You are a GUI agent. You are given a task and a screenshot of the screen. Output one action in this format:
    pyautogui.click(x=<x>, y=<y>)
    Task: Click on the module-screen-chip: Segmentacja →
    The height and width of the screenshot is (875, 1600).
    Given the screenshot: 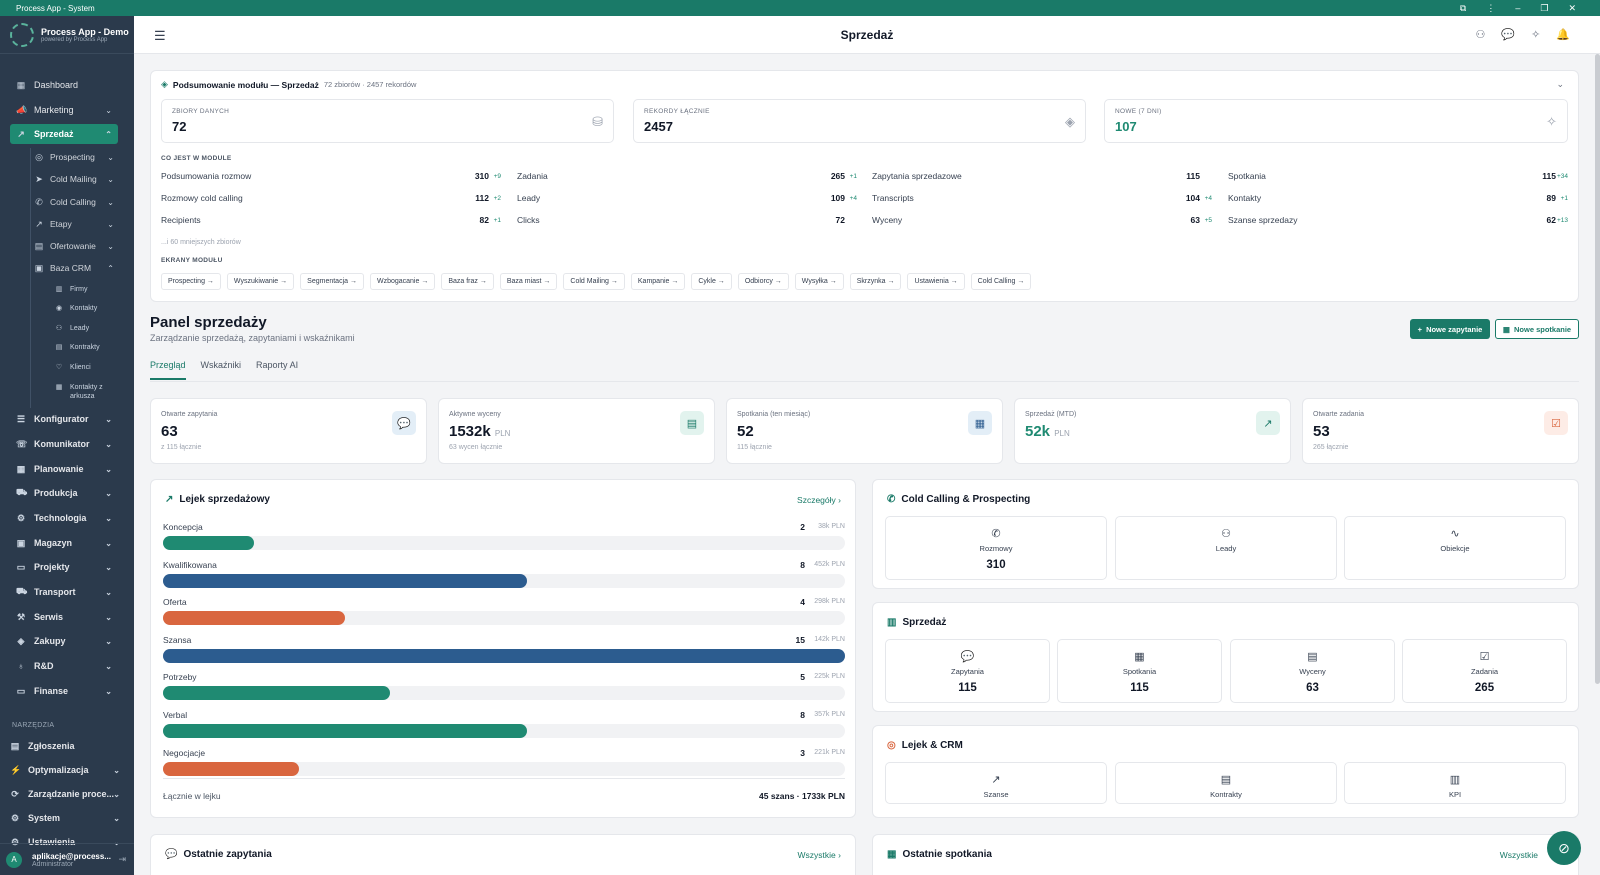 What is the action you would take?
    pyautogui.click(x=332, y=281)
    